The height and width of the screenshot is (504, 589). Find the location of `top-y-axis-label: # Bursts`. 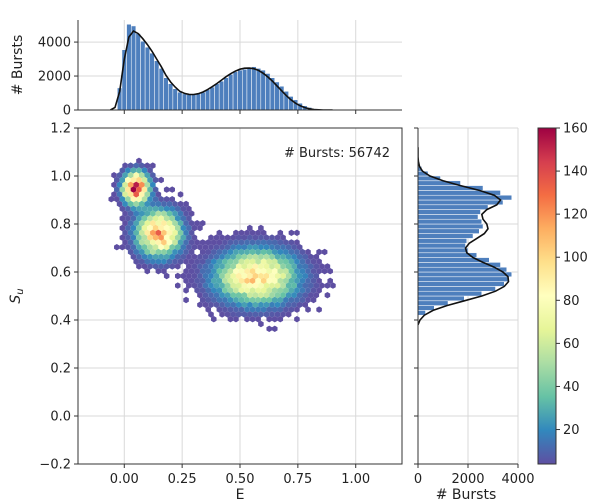

top-y-axis-label: # Bursts is located at coordinates (18, 65).